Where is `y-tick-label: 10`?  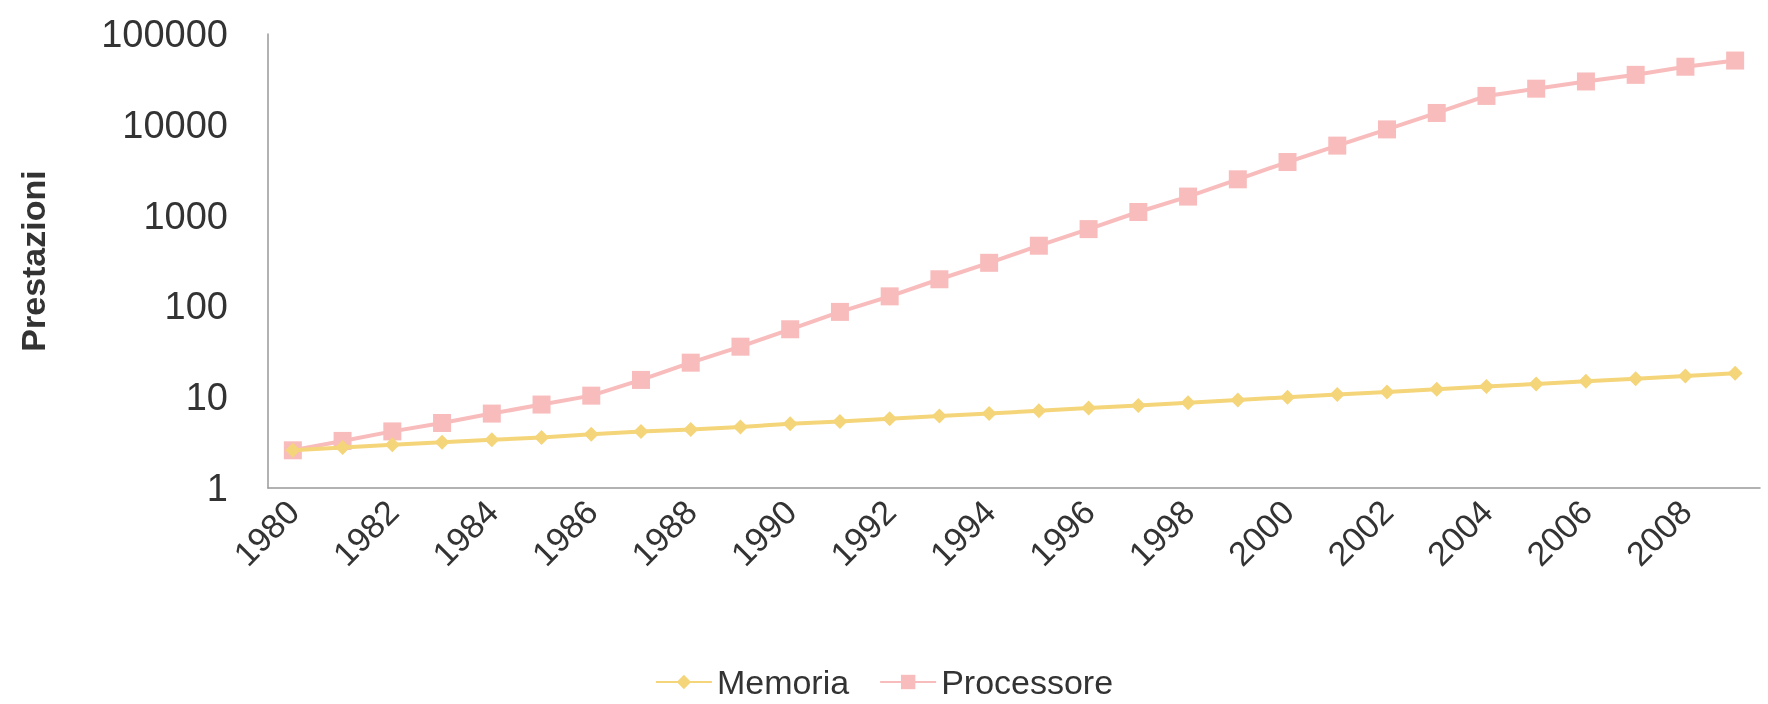 y-tick-label: 10 is located at coordinates (206, 397).